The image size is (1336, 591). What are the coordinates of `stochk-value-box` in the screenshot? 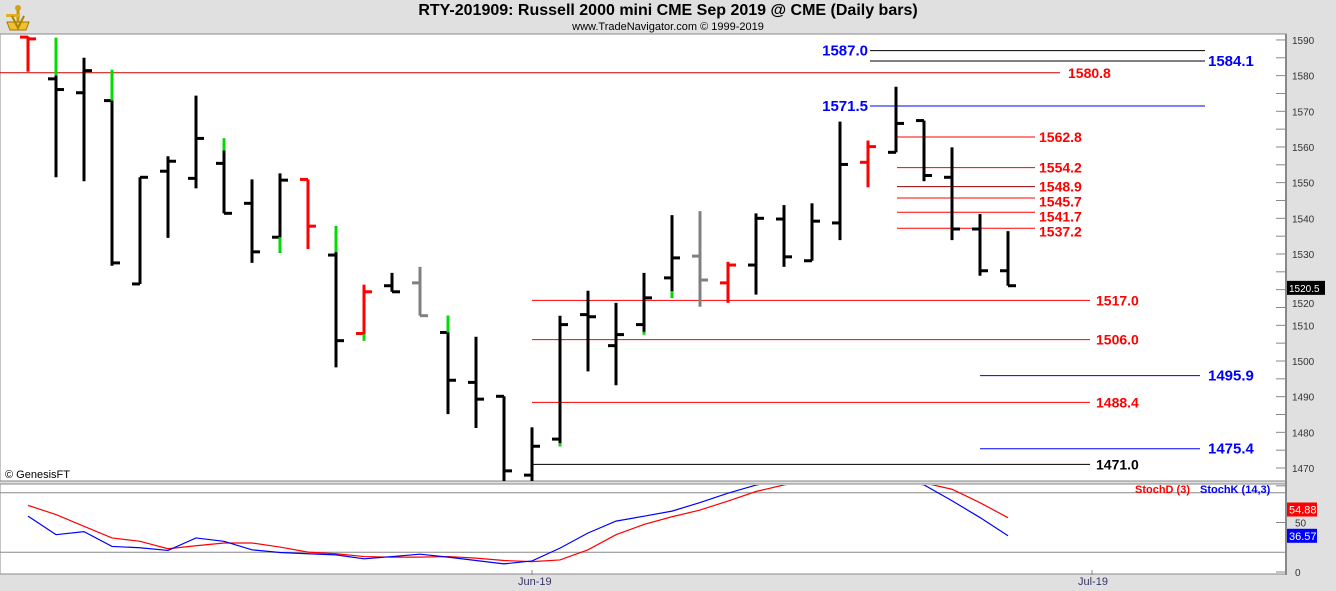 It's located at (1302, 535).